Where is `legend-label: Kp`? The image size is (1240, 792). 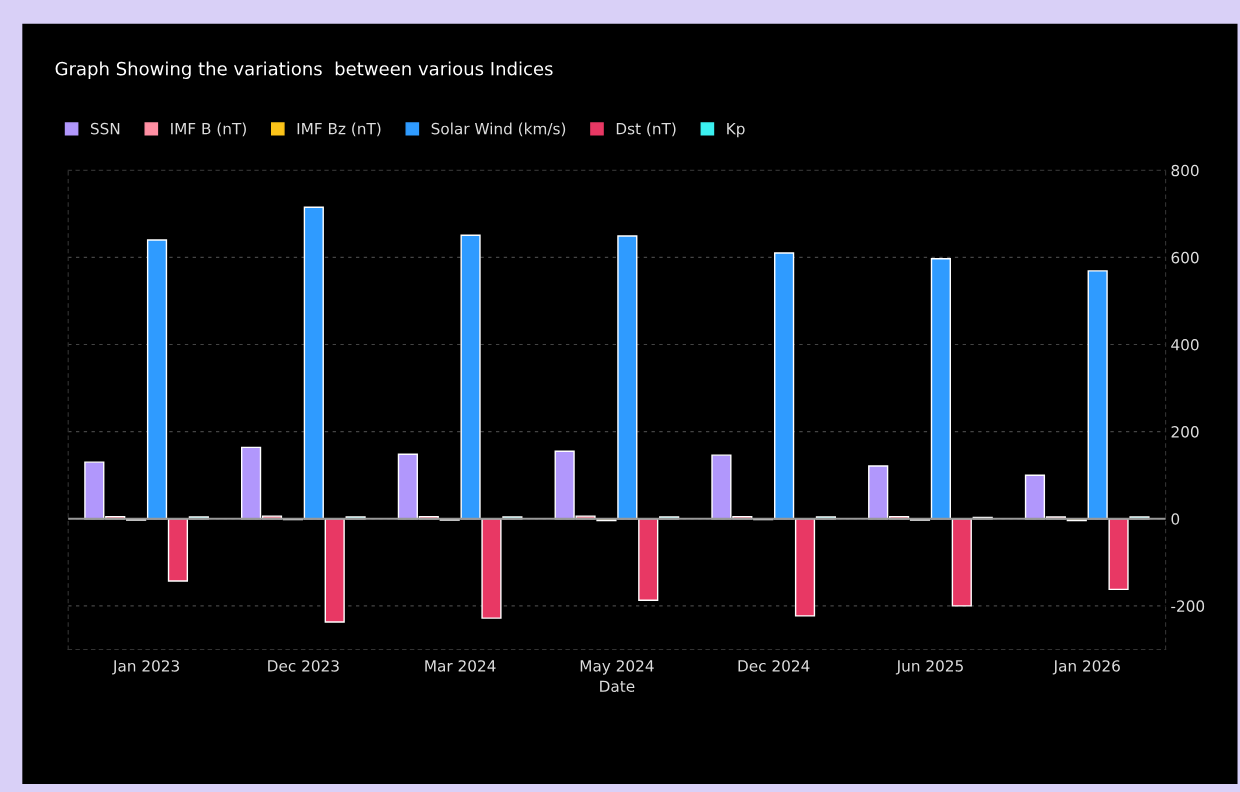
legend-label: Kp is located at coordinates (736, 130).